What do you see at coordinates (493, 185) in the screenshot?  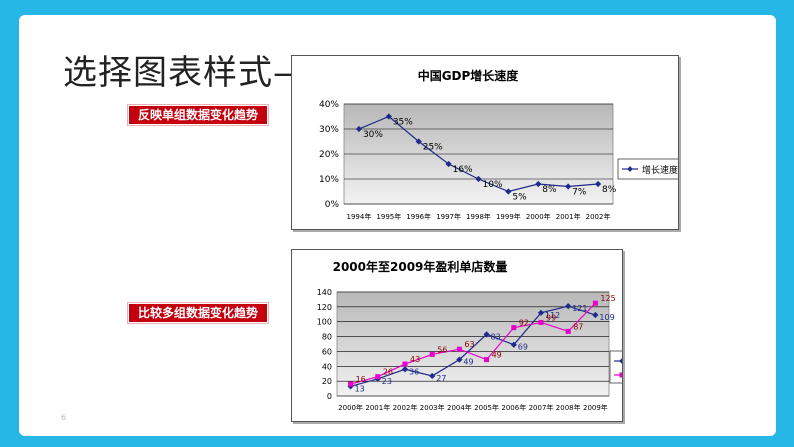 I see `data-label: 10%` at bounding box center [493, 185].